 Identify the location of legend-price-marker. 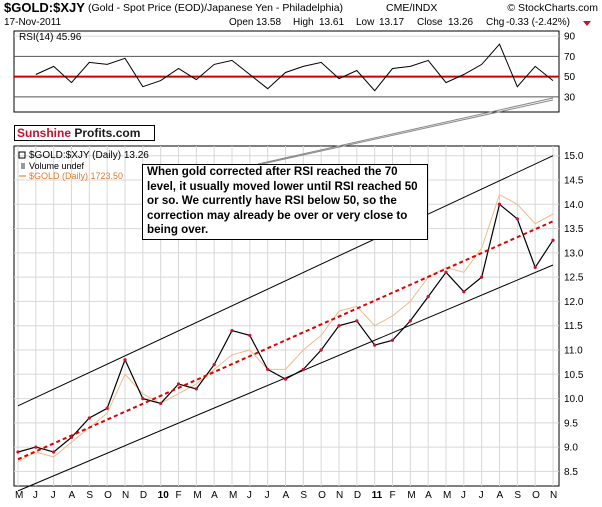
(22, 155).